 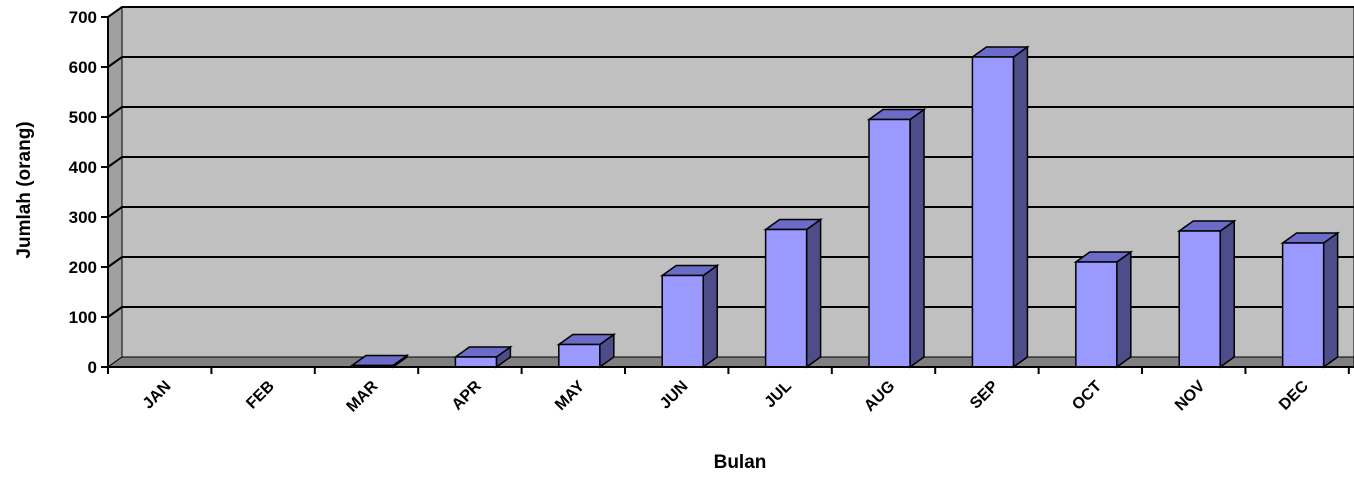 I want to click on y-tick-label: 700, so click(x=83, y=17).